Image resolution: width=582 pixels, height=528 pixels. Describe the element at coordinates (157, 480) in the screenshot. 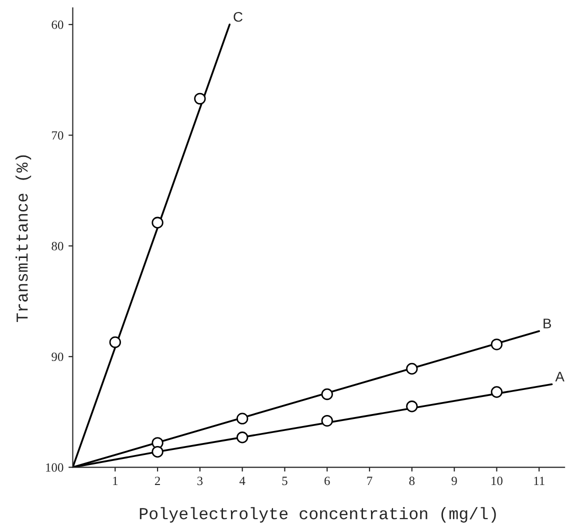

I see `x-tick-label: 2` at that location.